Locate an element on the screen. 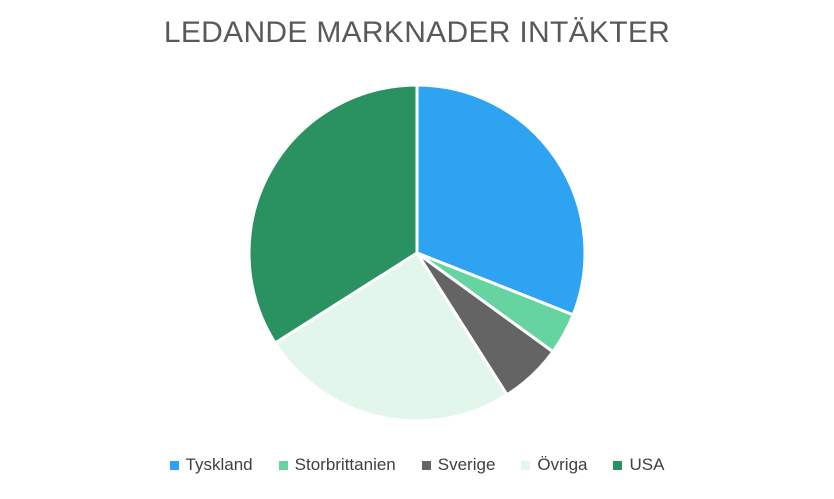 The height and width of the screenshot is (499, 834). chart-title: LEDANDE MARKNADER INTÄKTER is located at coordinates (417, 32).